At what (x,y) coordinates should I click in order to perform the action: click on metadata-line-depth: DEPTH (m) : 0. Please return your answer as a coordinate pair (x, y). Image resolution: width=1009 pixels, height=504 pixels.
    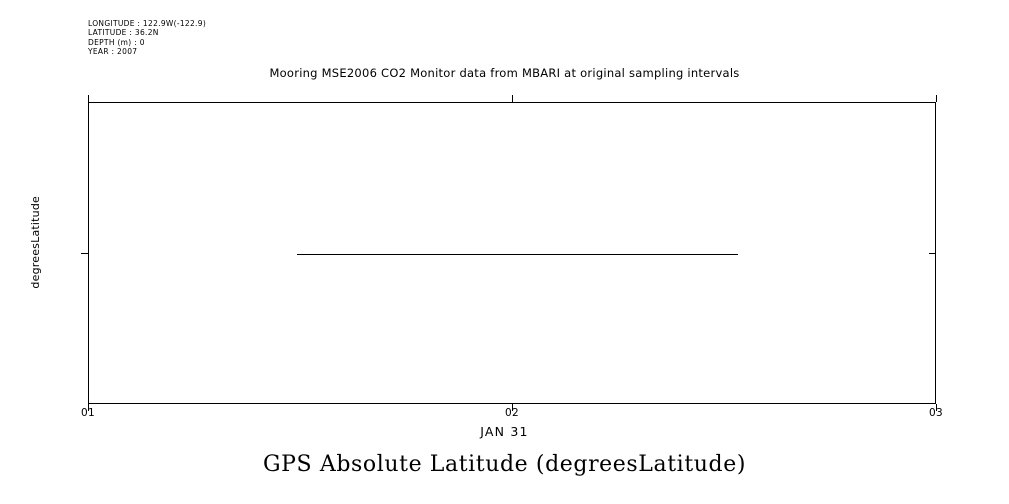
    Looking at the image, I should click on (116, 42).